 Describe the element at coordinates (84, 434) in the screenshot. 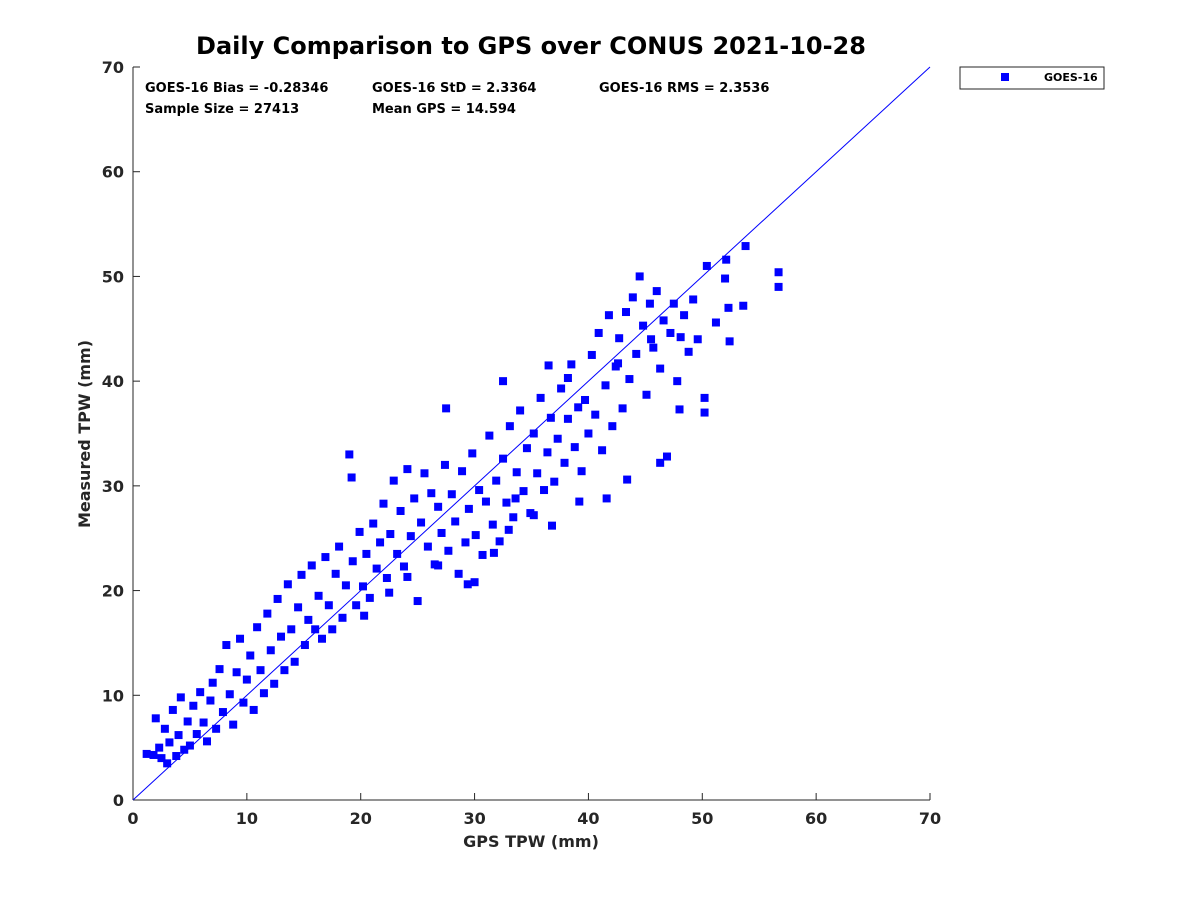

I see `y-axis-label: Measured TPW (mm)` at that location.